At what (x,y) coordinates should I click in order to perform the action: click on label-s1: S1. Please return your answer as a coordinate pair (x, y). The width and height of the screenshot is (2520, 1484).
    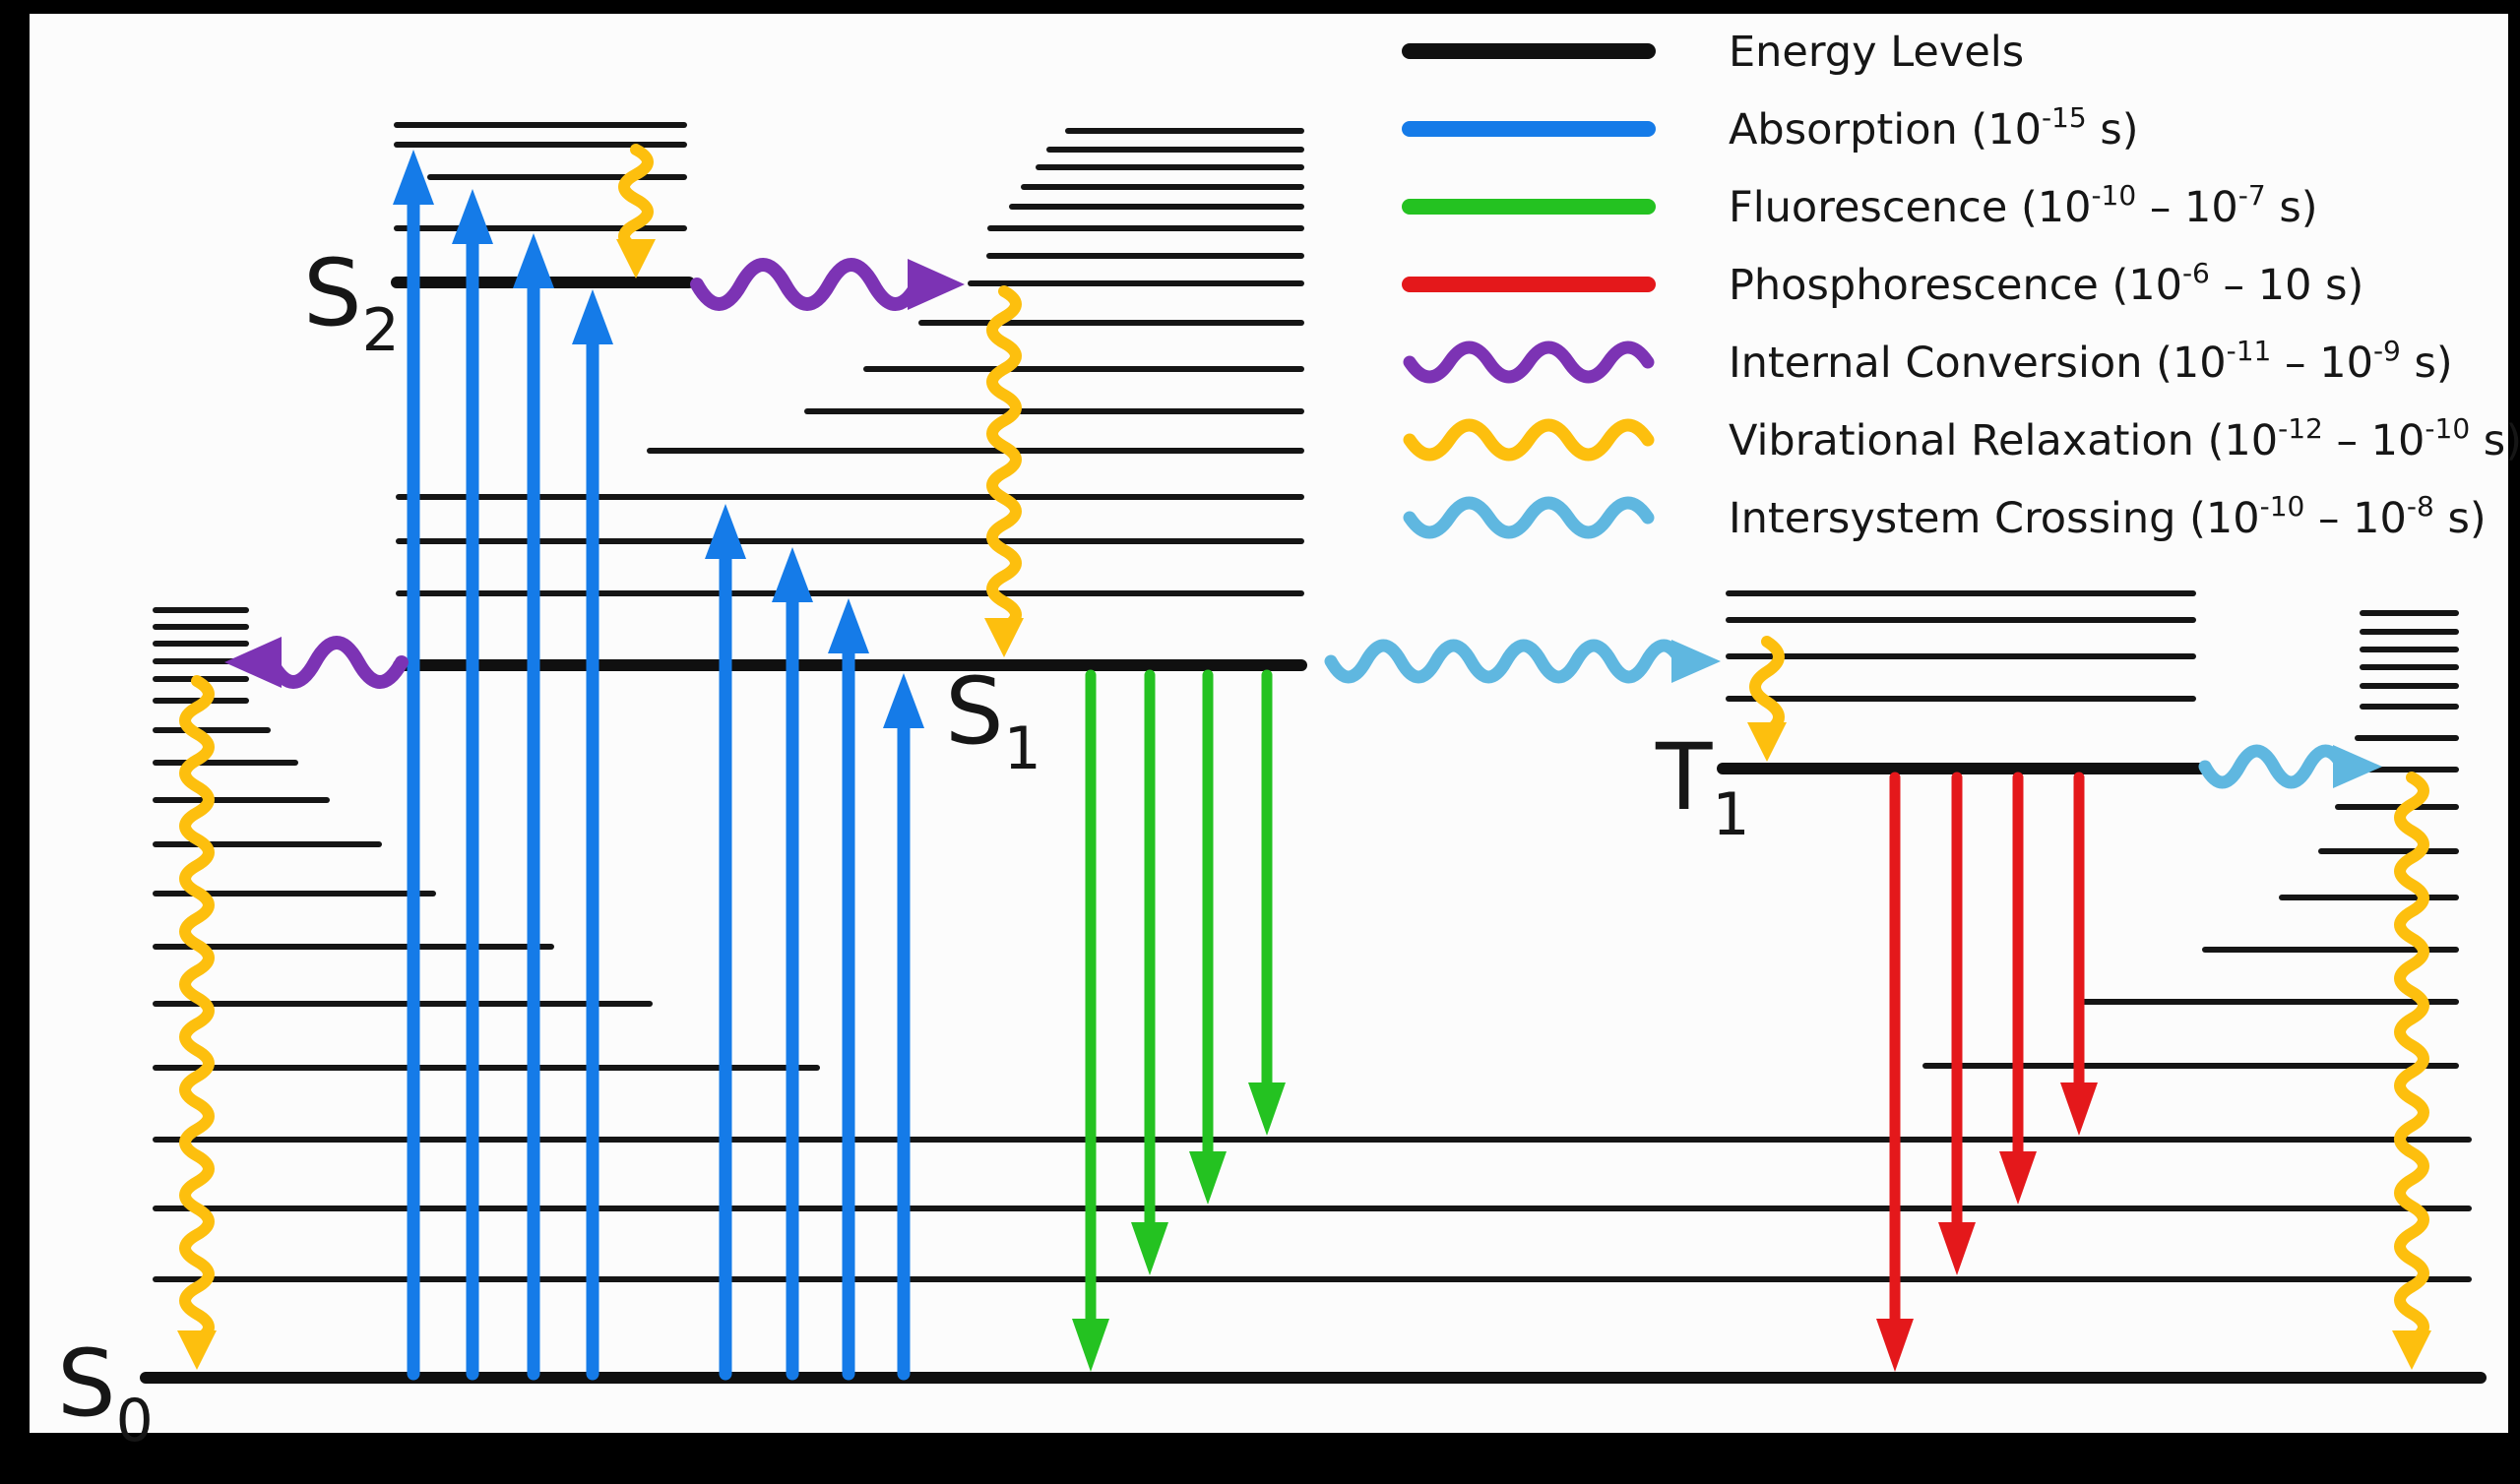
    Looking at the image, I should click on (993, 721).